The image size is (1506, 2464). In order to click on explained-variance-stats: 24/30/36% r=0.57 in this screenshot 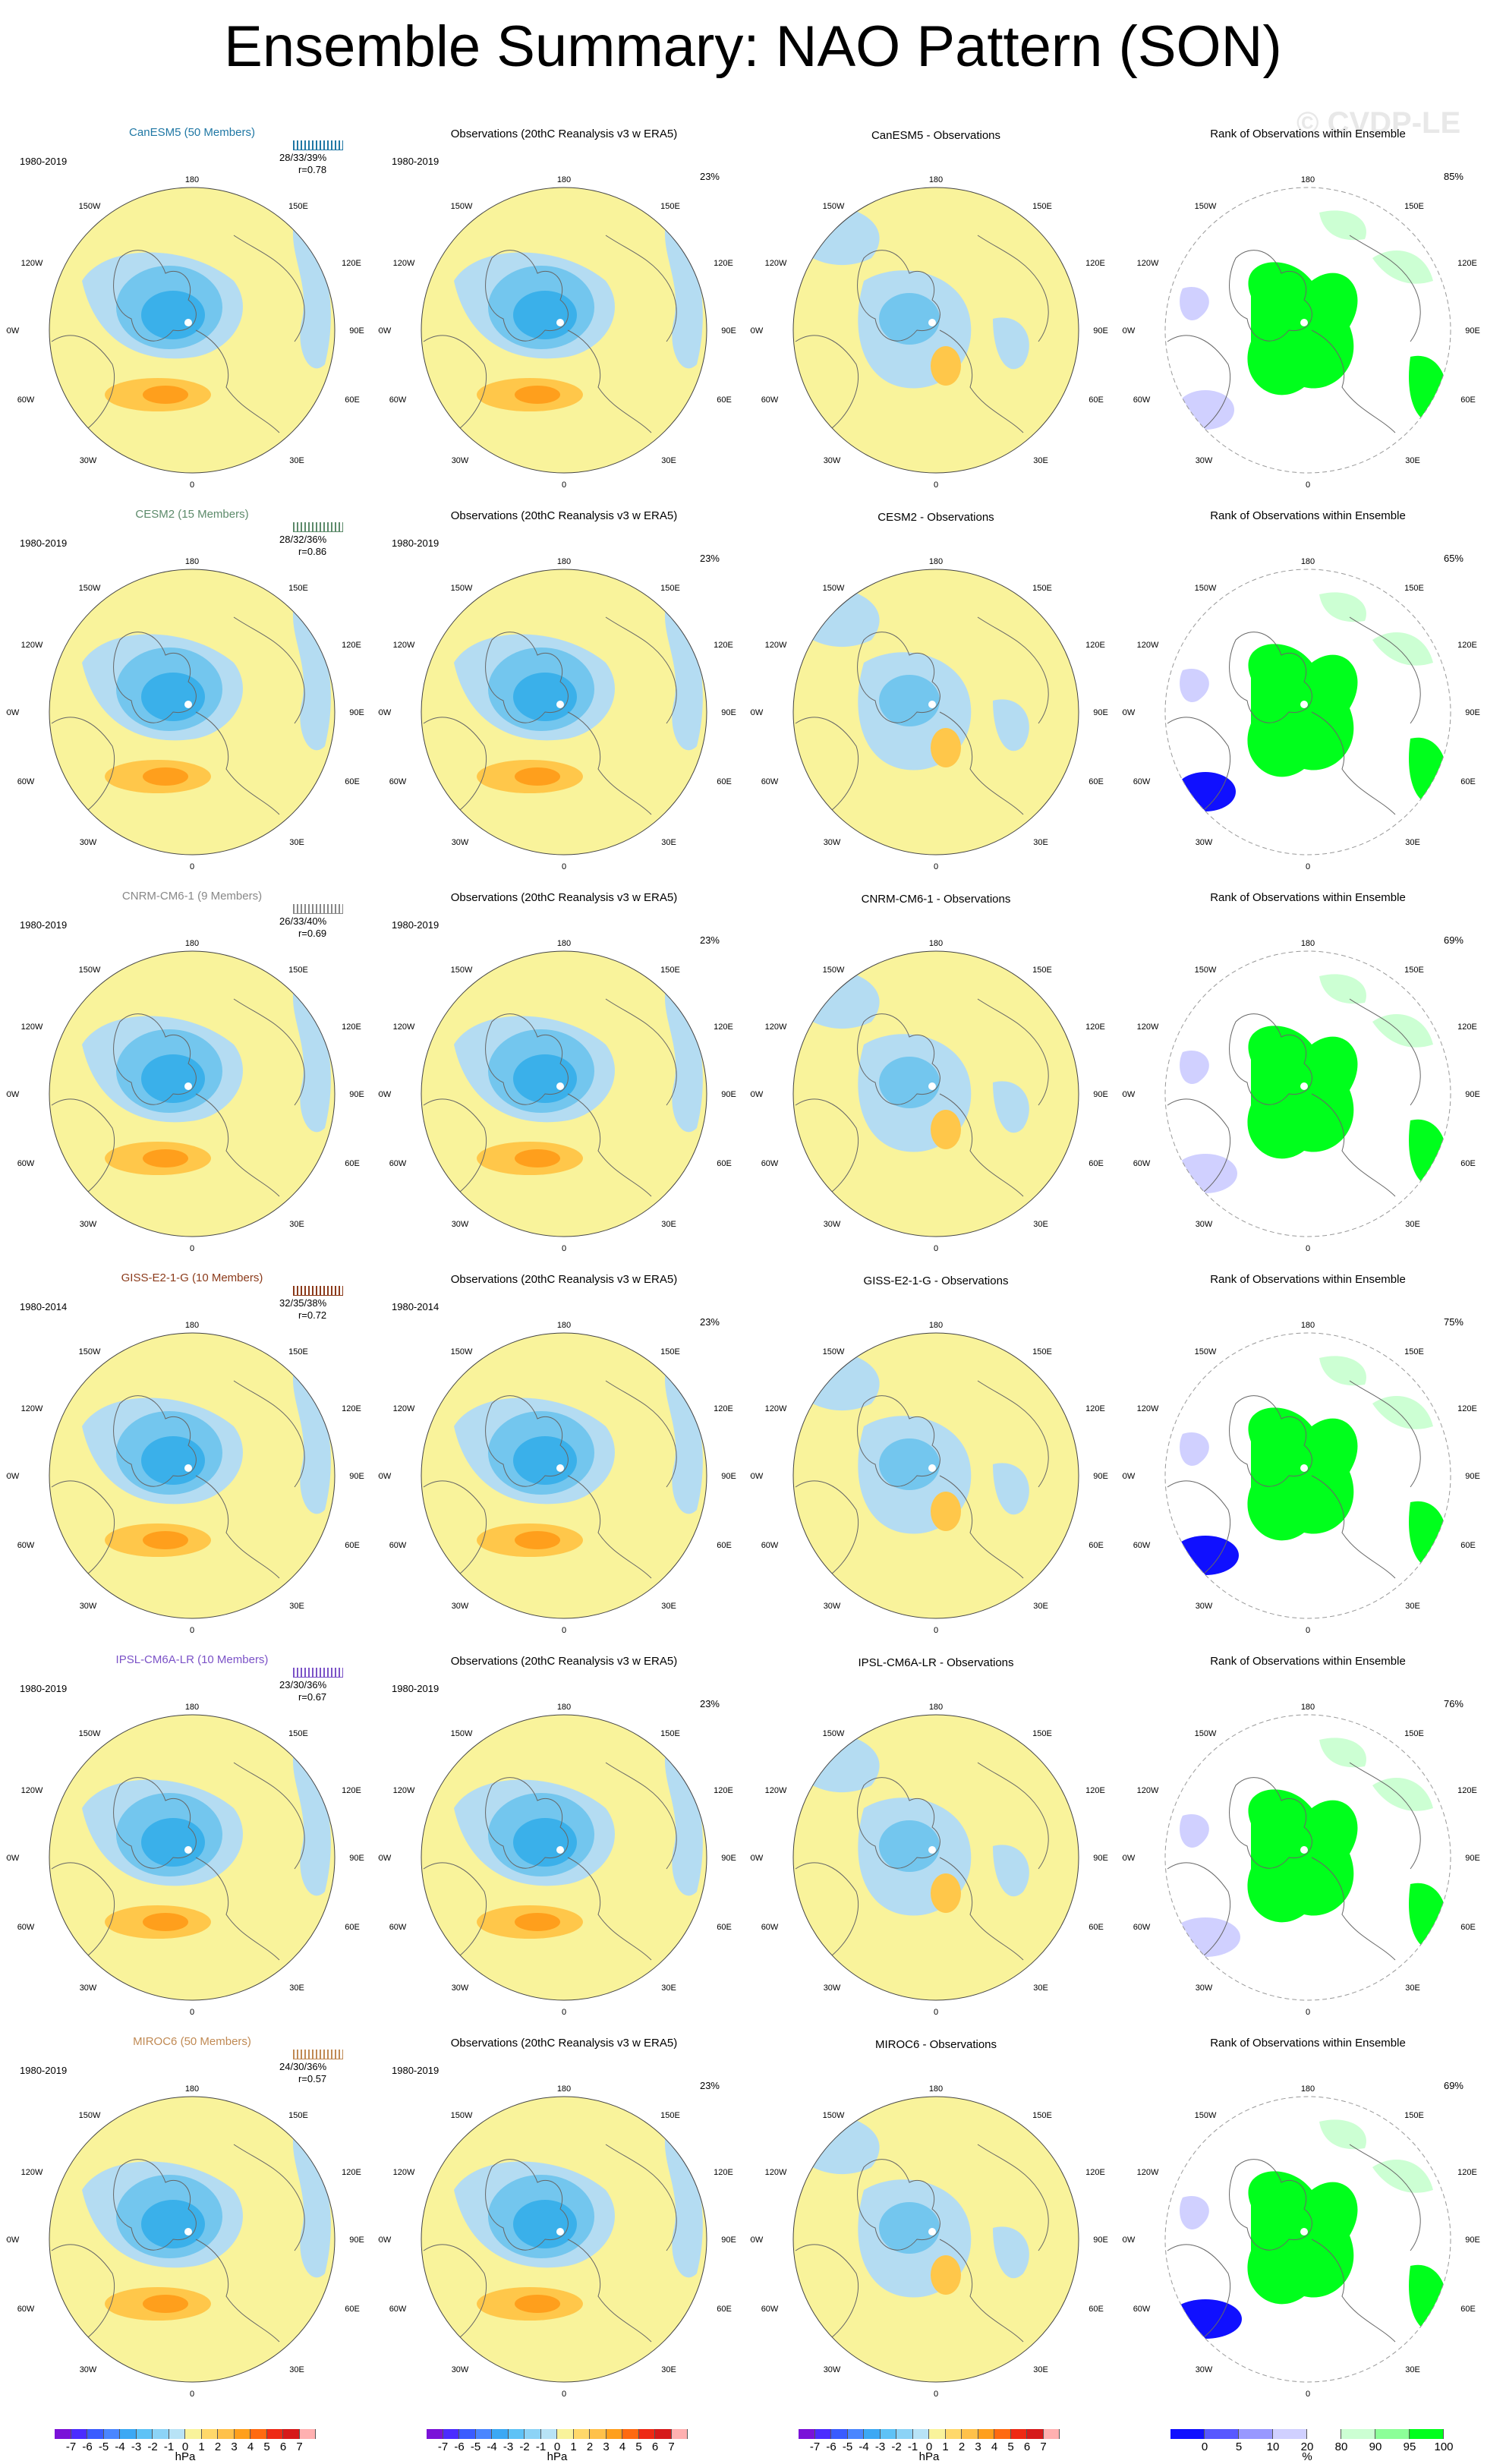, I will do `click(302, 2073)`.